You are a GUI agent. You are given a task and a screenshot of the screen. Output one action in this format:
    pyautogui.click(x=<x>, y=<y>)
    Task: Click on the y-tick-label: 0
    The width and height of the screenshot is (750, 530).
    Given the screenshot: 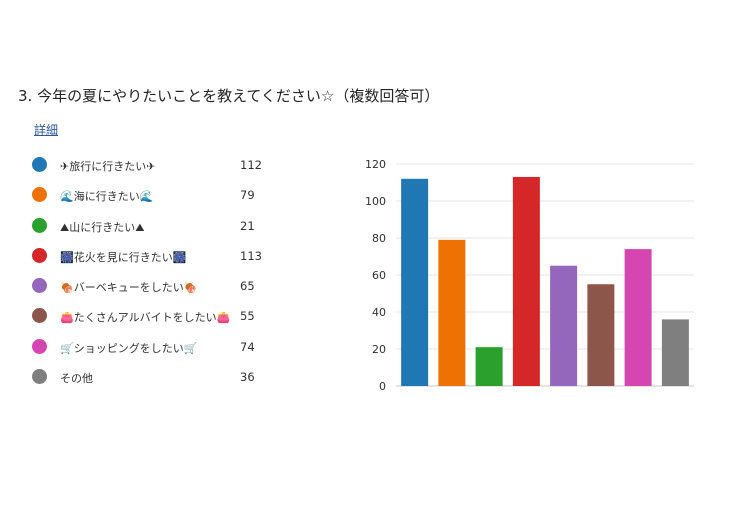 What is the action you would take?
    pyautogui.click(x=382, y=386)
    